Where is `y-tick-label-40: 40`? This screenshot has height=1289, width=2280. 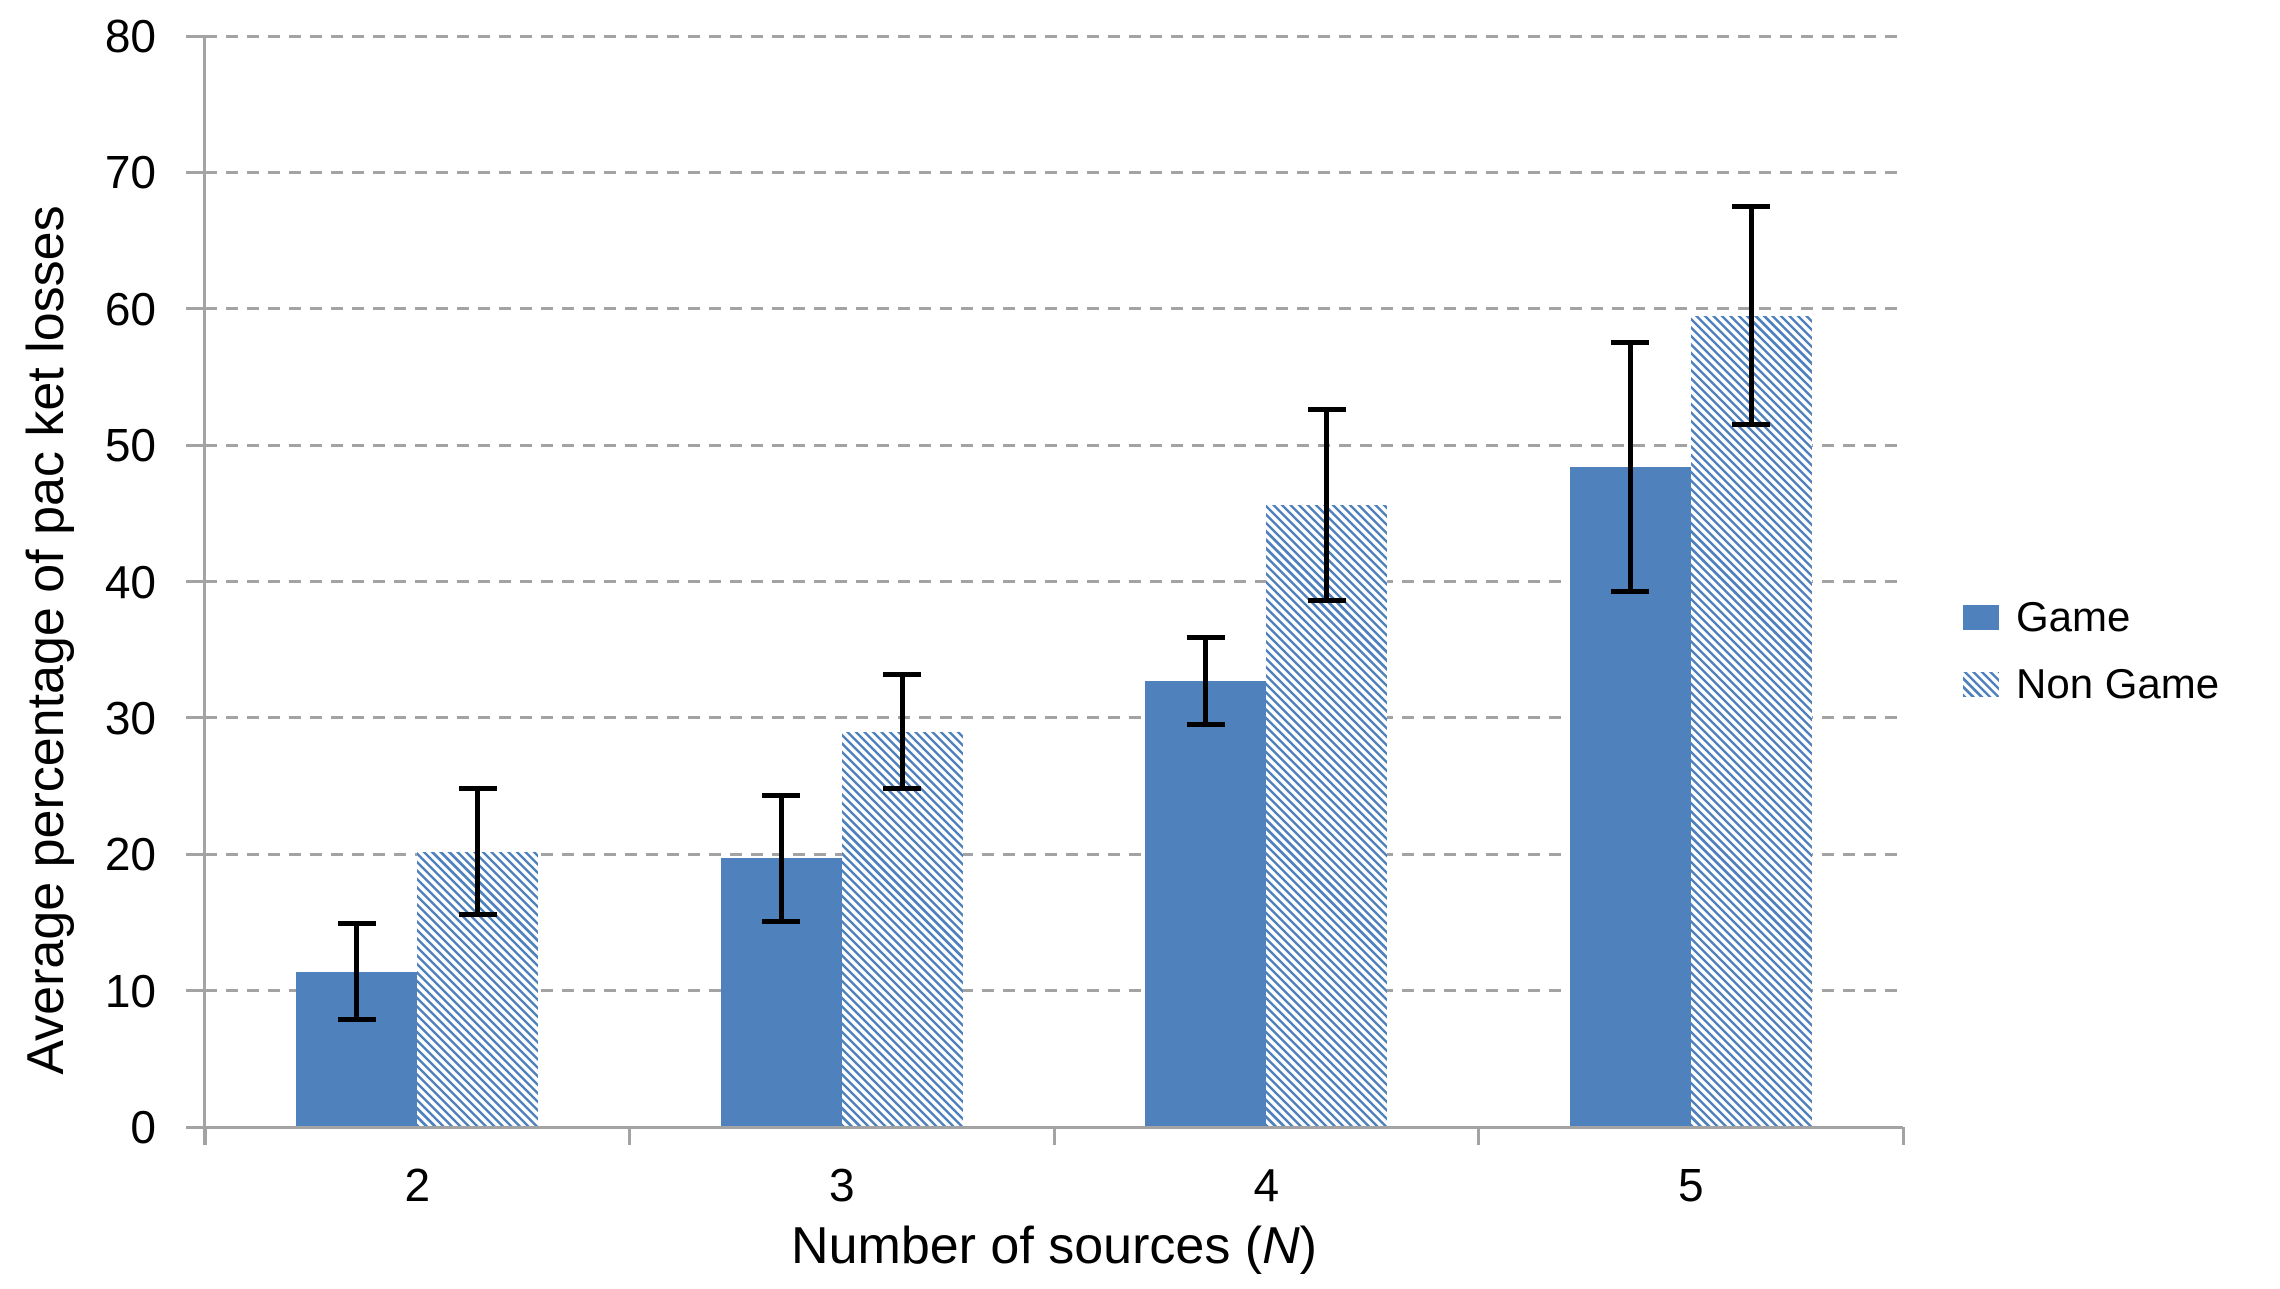
y-tick-label-40: 40 is located at coordinates (130, 581).